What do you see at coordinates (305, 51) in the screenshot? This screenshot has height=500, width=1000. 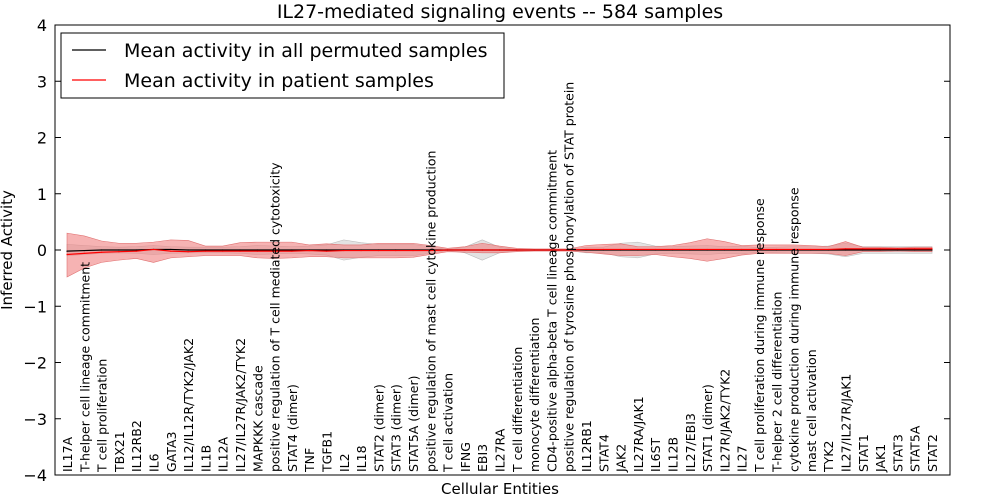 I see `legend-label-permuted: Mean activity in all permuted samples` at bounding box center [305, 51].